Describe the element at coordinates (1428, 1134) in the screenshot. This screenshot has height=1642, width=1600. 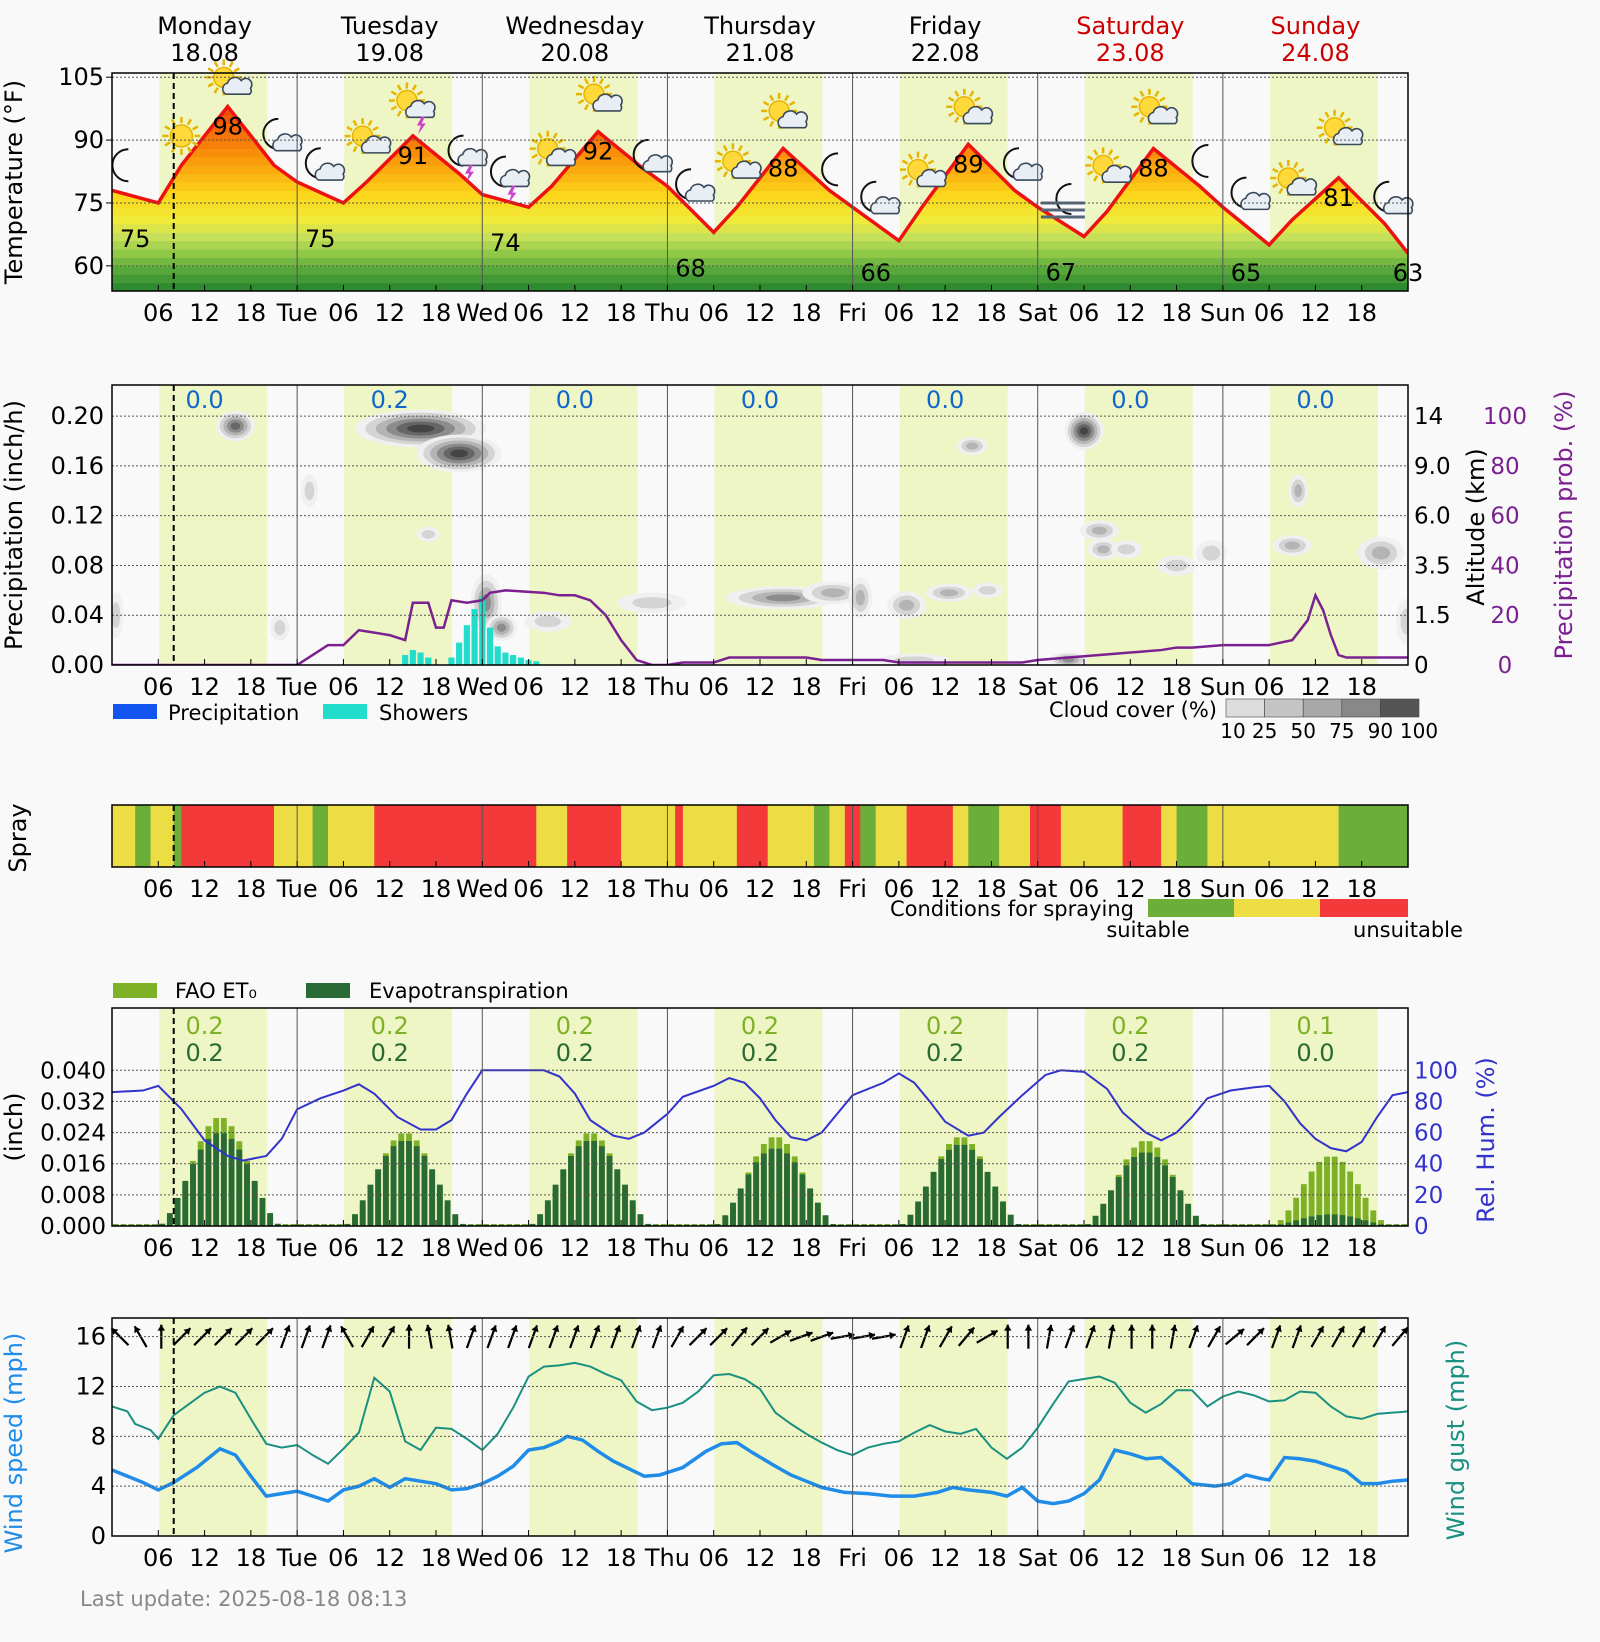
I see `humidity-tick-label: 60` at that location.